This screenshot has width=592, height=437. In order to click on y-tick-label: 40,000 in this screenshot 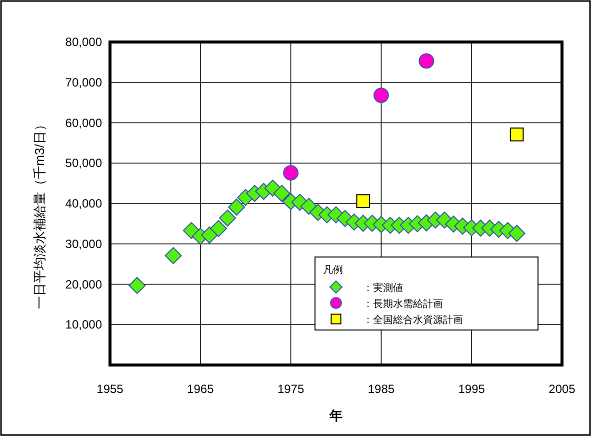, I will do `click(83, 203)`.